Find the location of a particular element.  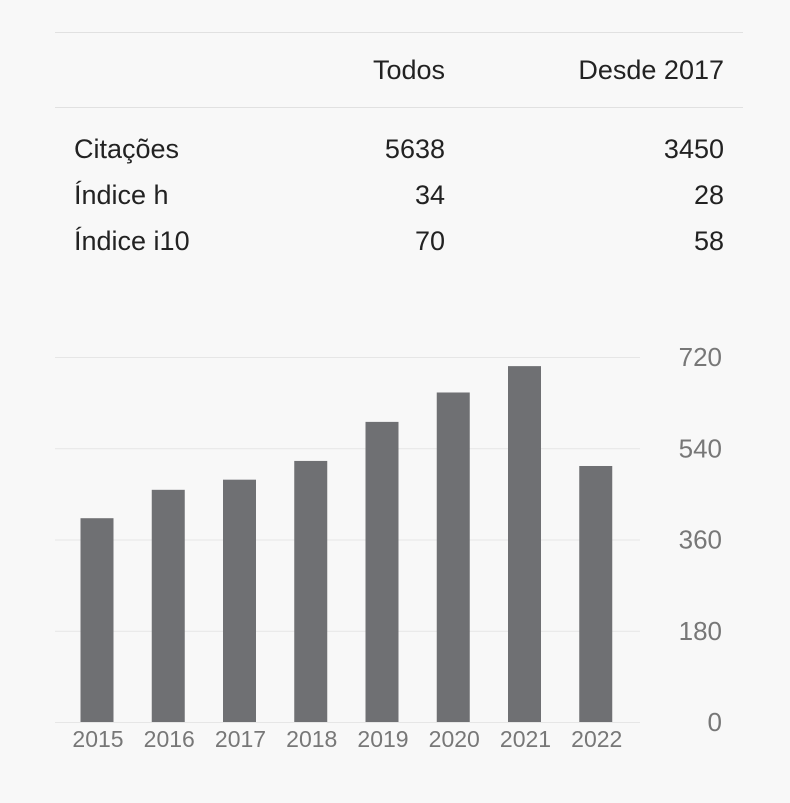

x-tick-label: 2020 is located at coordinates (454, 739).